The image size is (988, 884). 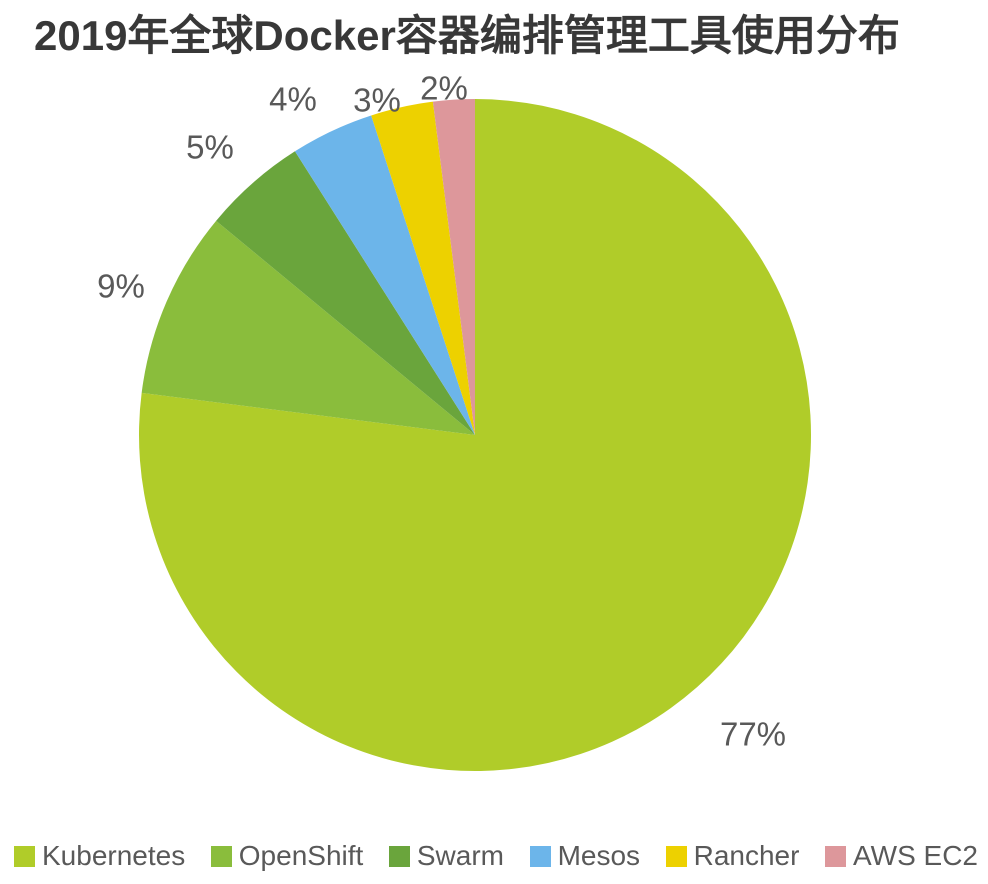 I want to click on legend-item-rancher: Rancher, so click(x=732, y=856).